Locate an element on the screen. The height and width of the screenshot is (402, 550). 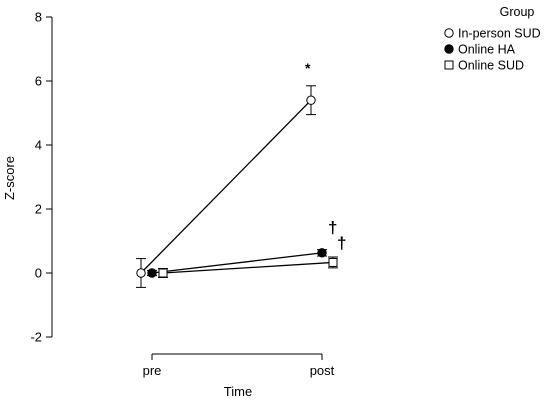
y-tick-label: 2 is located at coordinates (38, 209).